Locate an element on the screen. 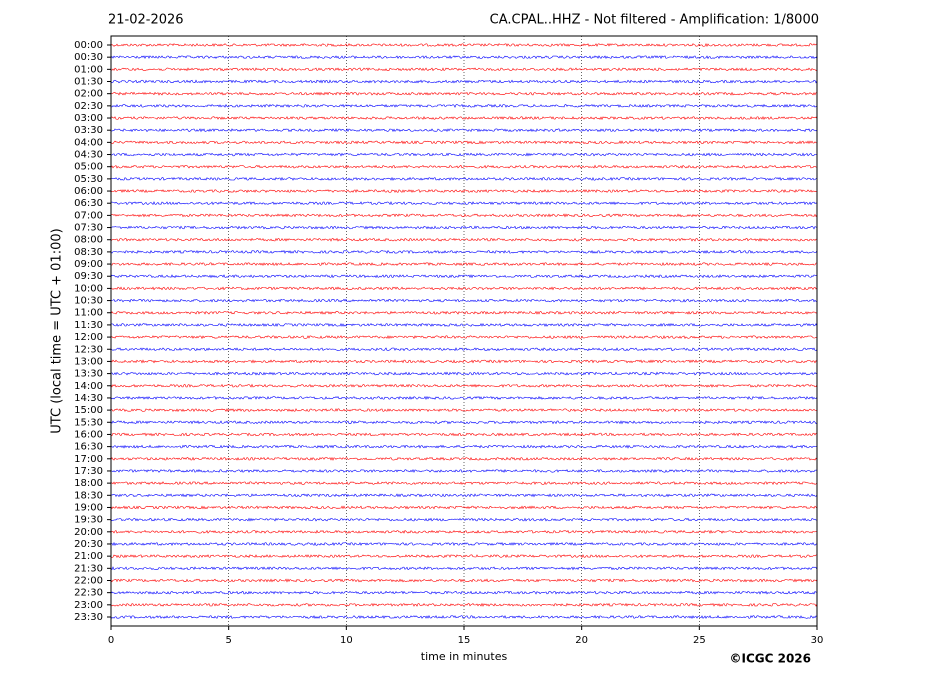 The image size is (927, 696). copyright: ©ICGC 2026 is located at coordinates (770, 659).